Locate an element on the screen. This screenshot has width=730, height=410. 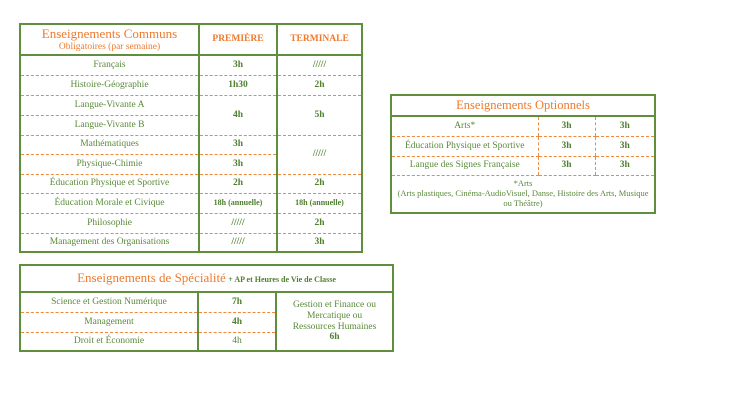
row-label: Droit et Économie is located at coordinates (109, 340).